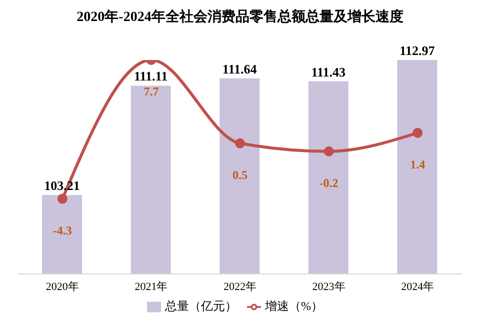 The width and height of the screenshot is (480, 325). I want to click on data-label: 1.4, so click(418, 164).